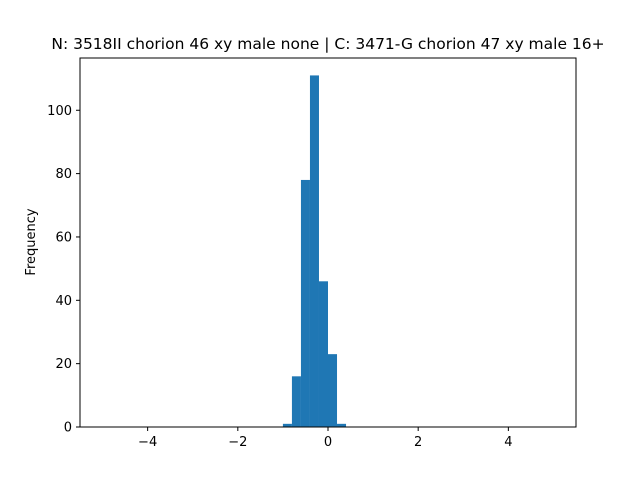 The height and width of the screenshot is (480, 640). I want to click on y-tick-label: 0, so click(68, 428).